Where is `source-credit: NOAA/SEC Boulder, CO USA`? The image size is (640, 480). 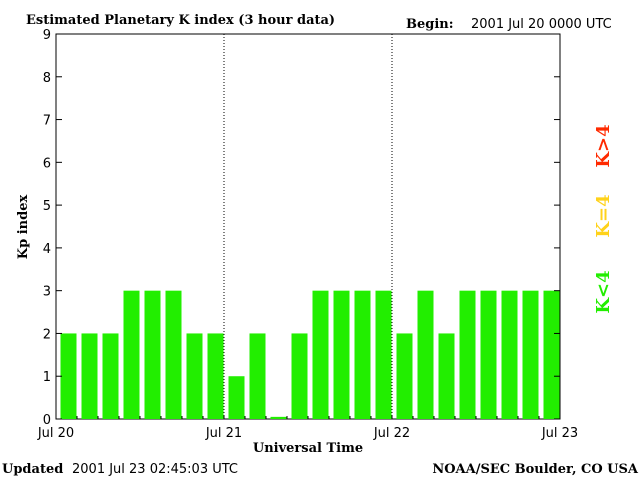 source-credit: NOAA/SEC Boulder, CO USA is located at coordinates (535, 469).